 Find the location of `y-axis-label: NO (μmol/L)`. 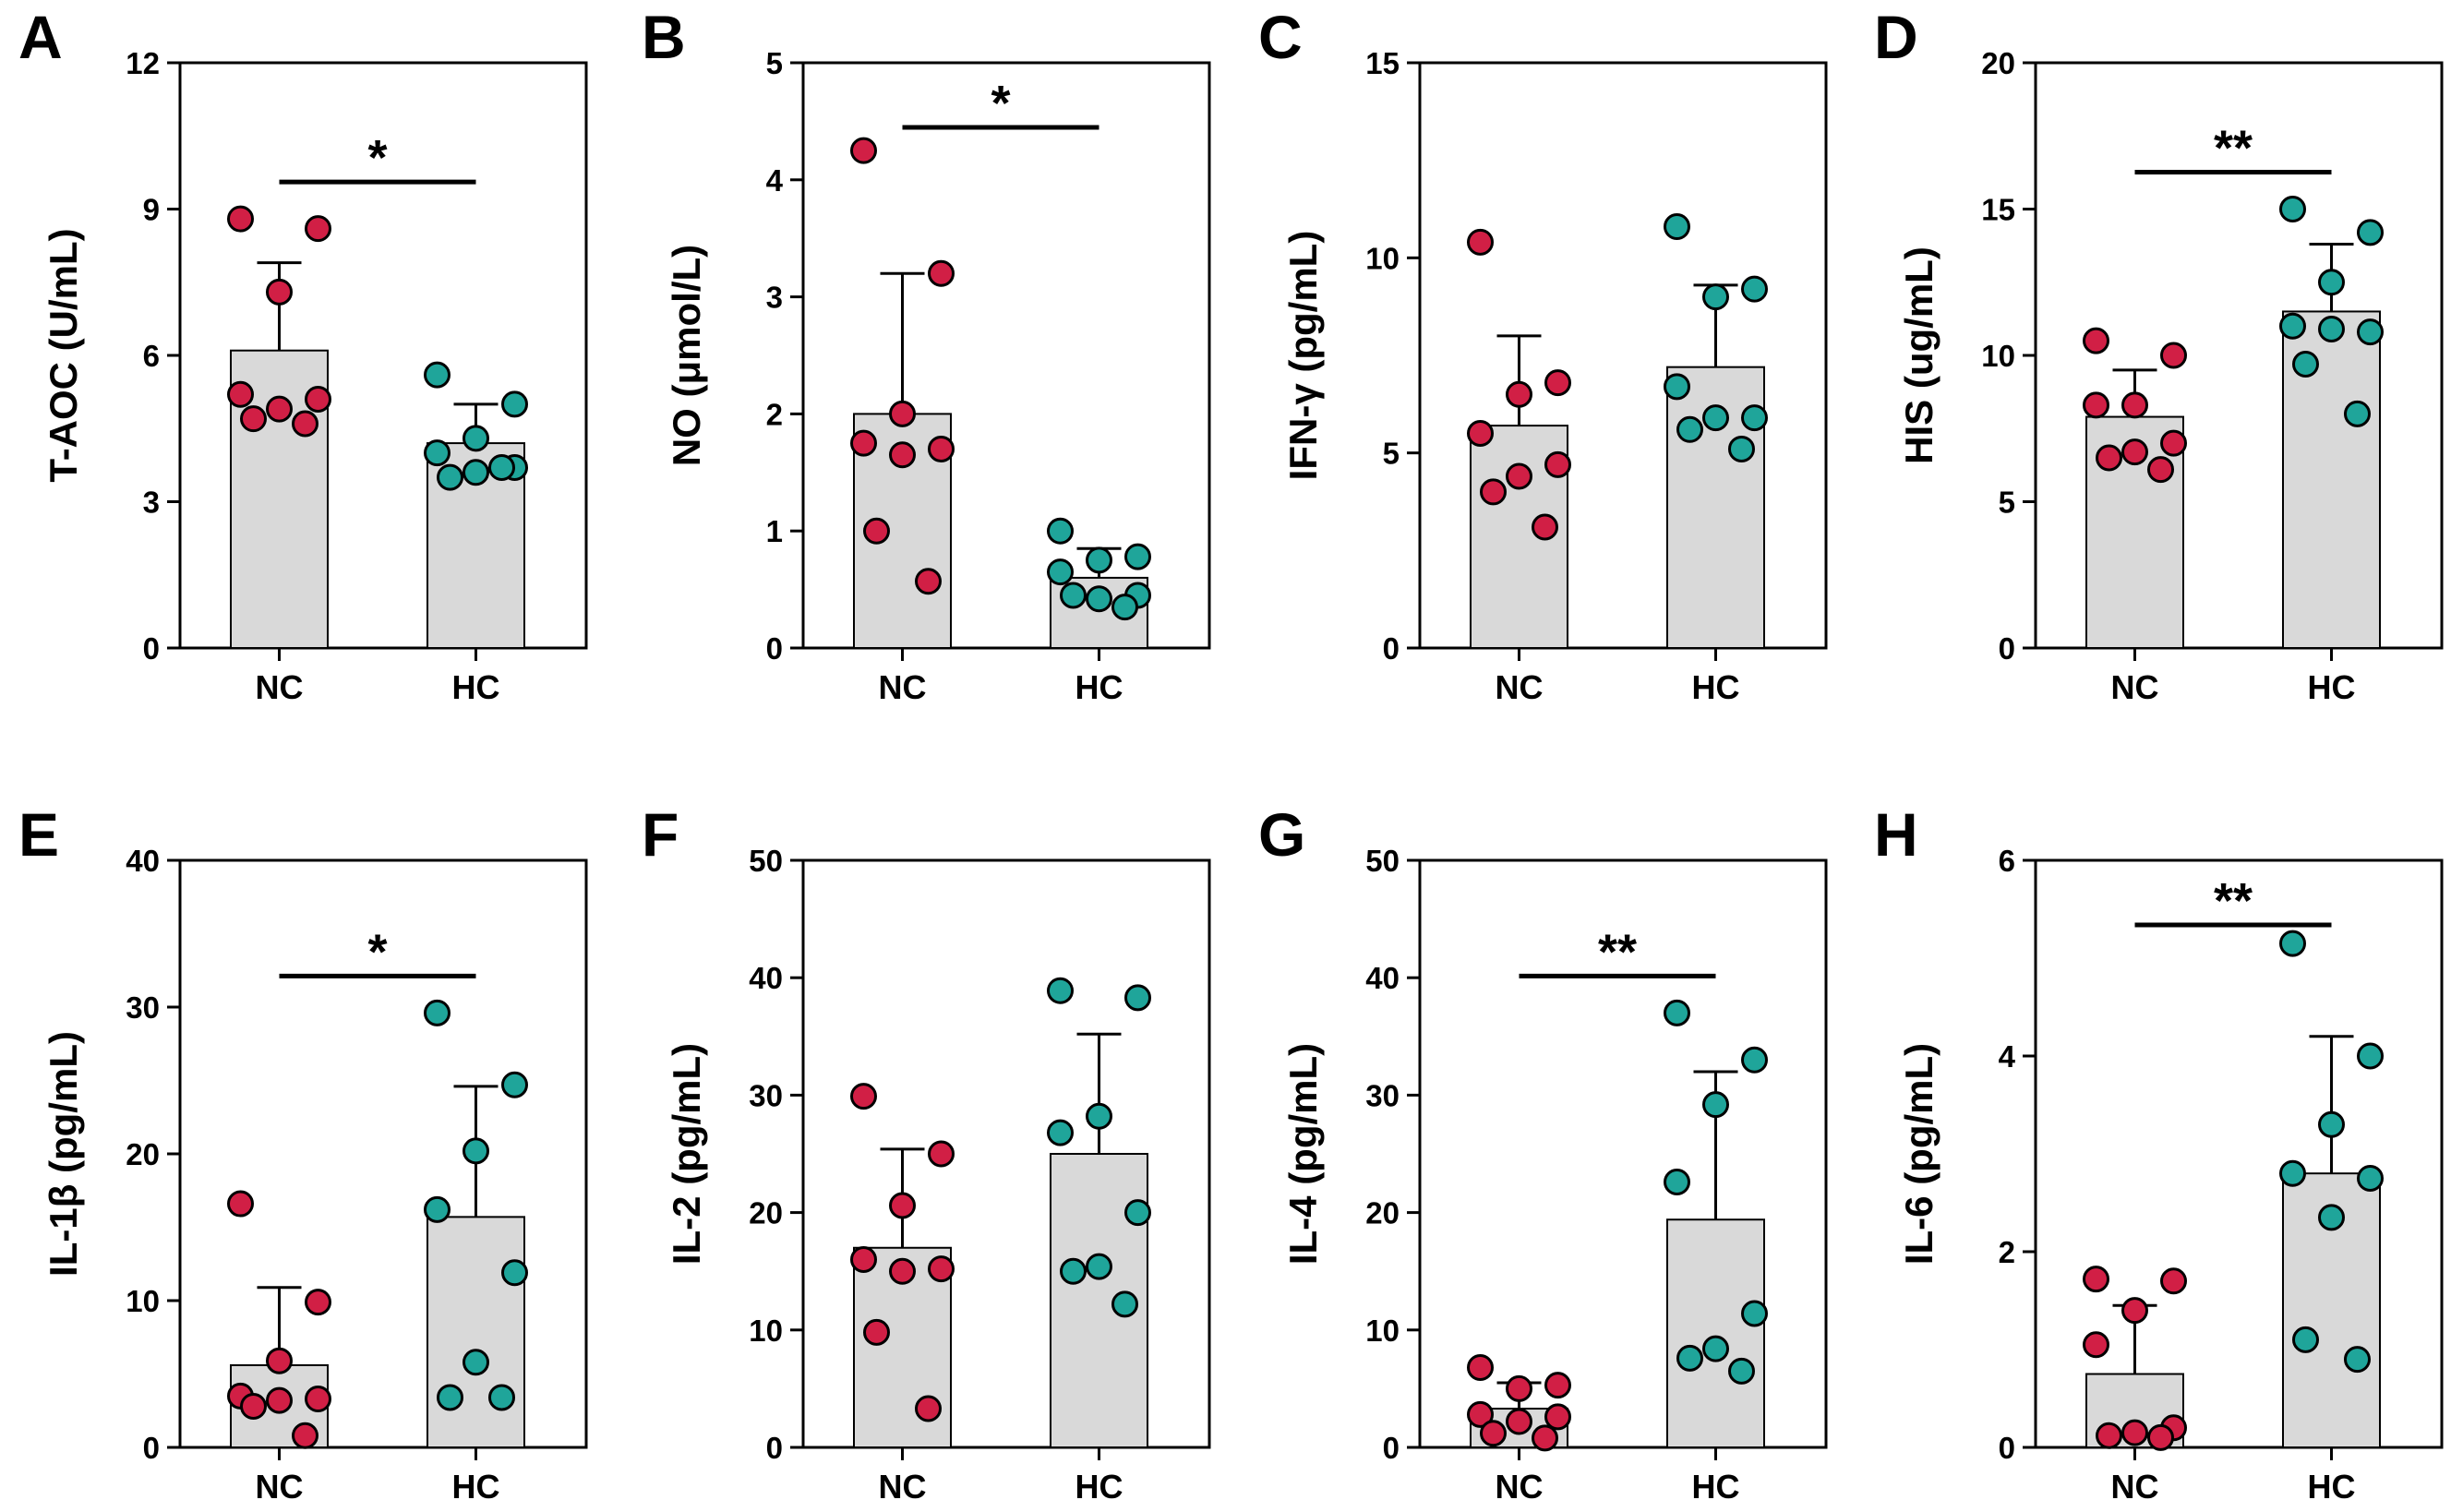

y-axis-label: NO (μmol/L) is located at coordinates (686, 355).